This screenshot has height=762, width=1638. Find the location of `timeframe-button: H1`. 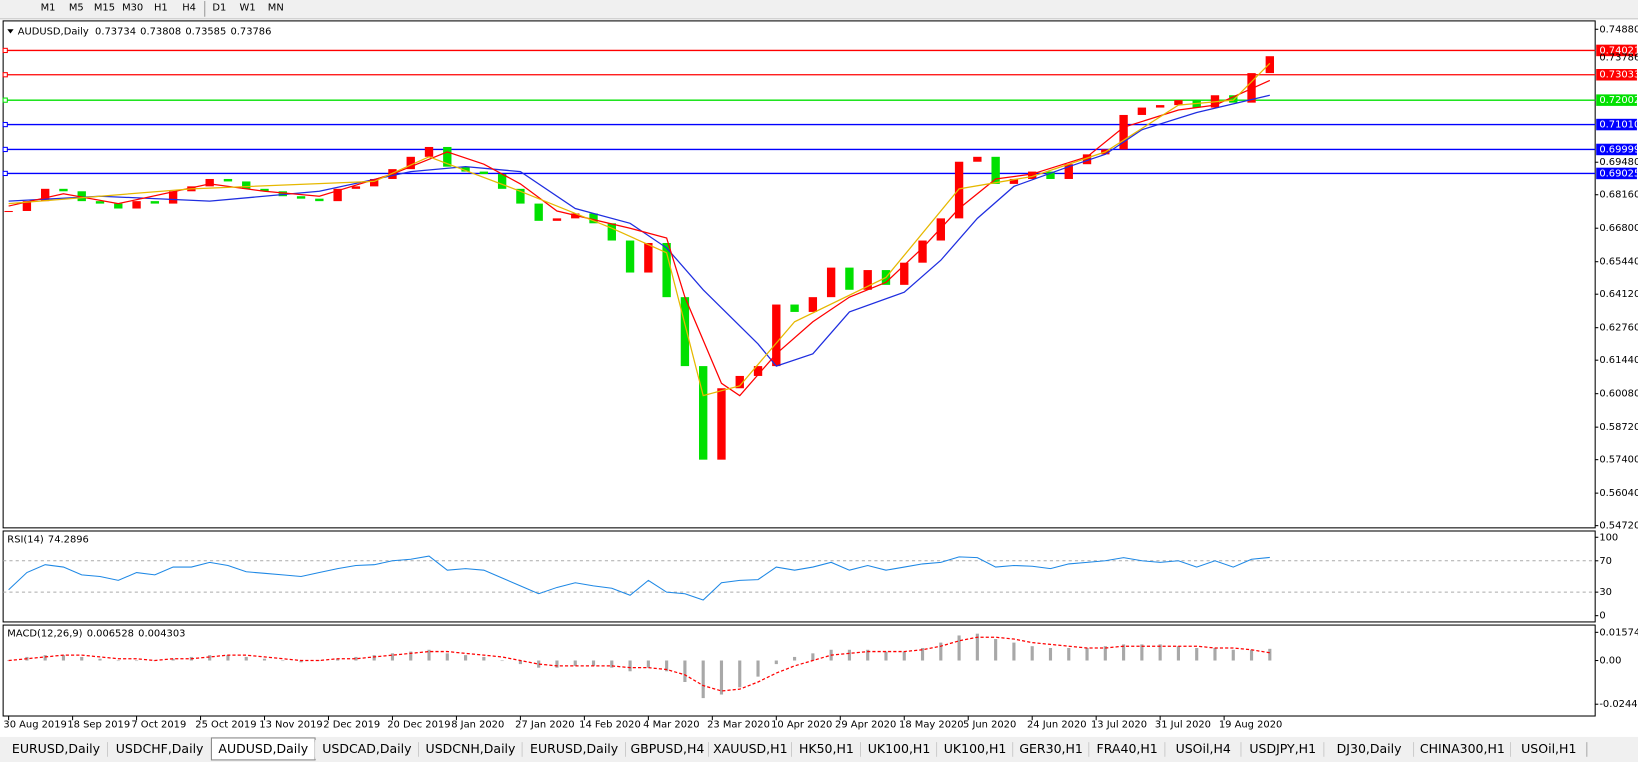

timeframe-button: H1 is located at coordinates (161, 7).